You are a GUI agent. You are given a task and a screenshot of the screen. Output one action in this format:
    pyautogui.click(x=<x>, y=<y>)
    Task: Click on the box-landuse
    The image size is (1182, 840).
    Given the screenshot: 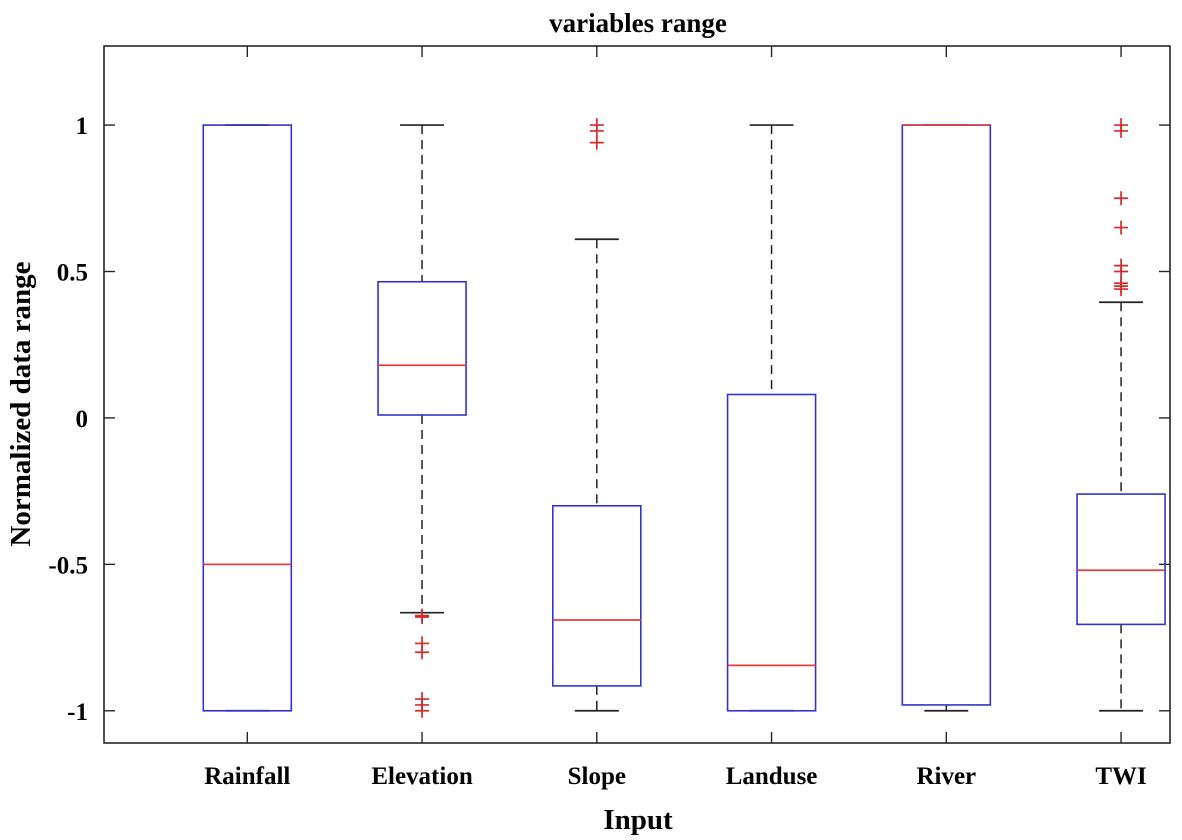 What is the action you would take?
    pyautogui.click(x=771, y=418)
    